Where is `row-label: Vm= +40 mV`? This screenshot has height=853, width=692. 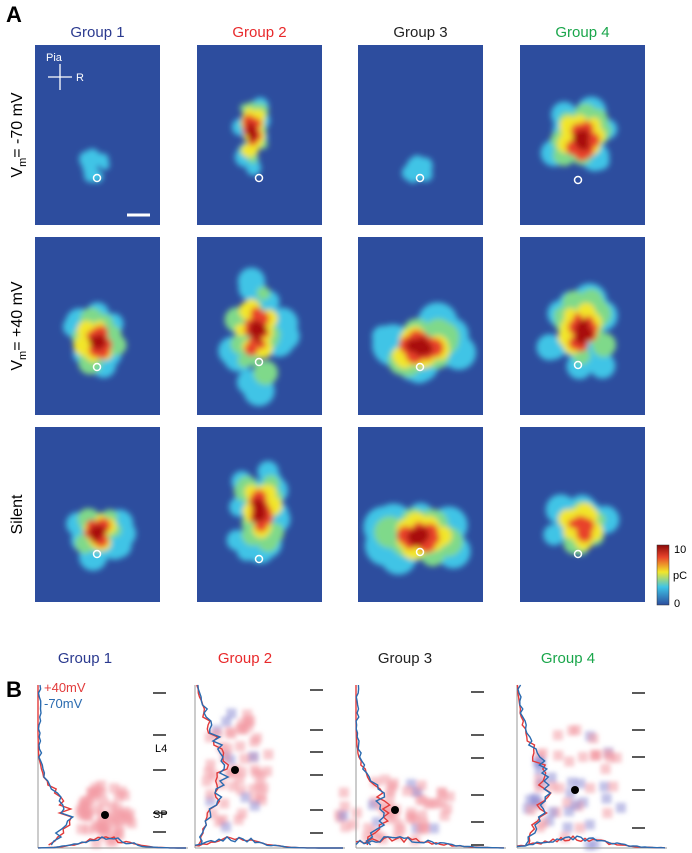
row-label: Vm= +40 mV is located at coordinates (19, 326).